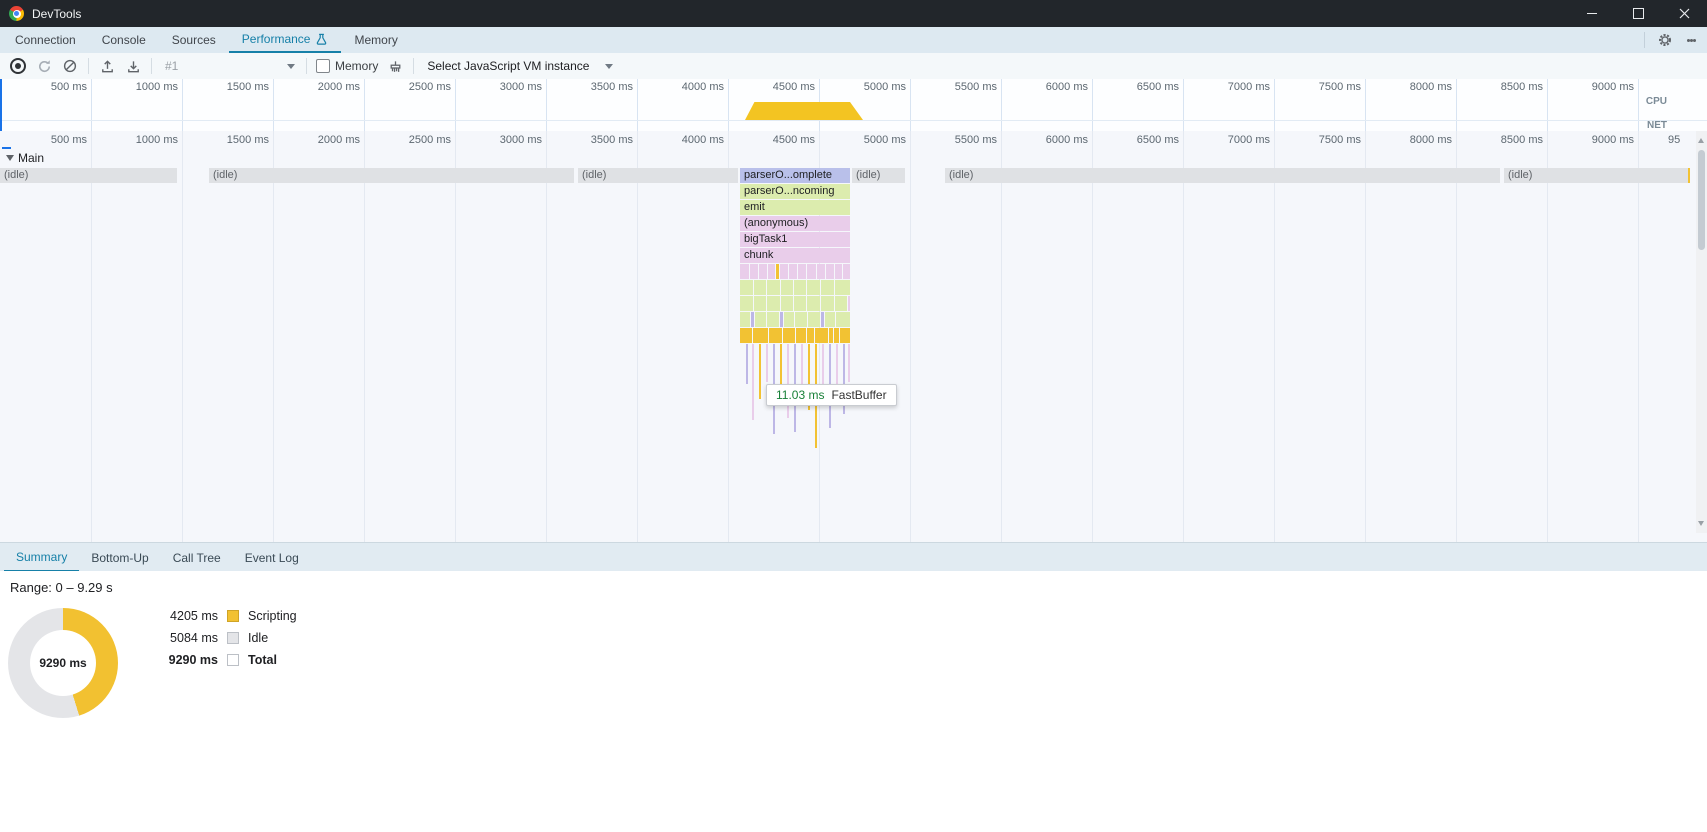 The width and height of the screenshot is (1707, 832). I want to click on tab-summary: Summary, so click(42, 557).